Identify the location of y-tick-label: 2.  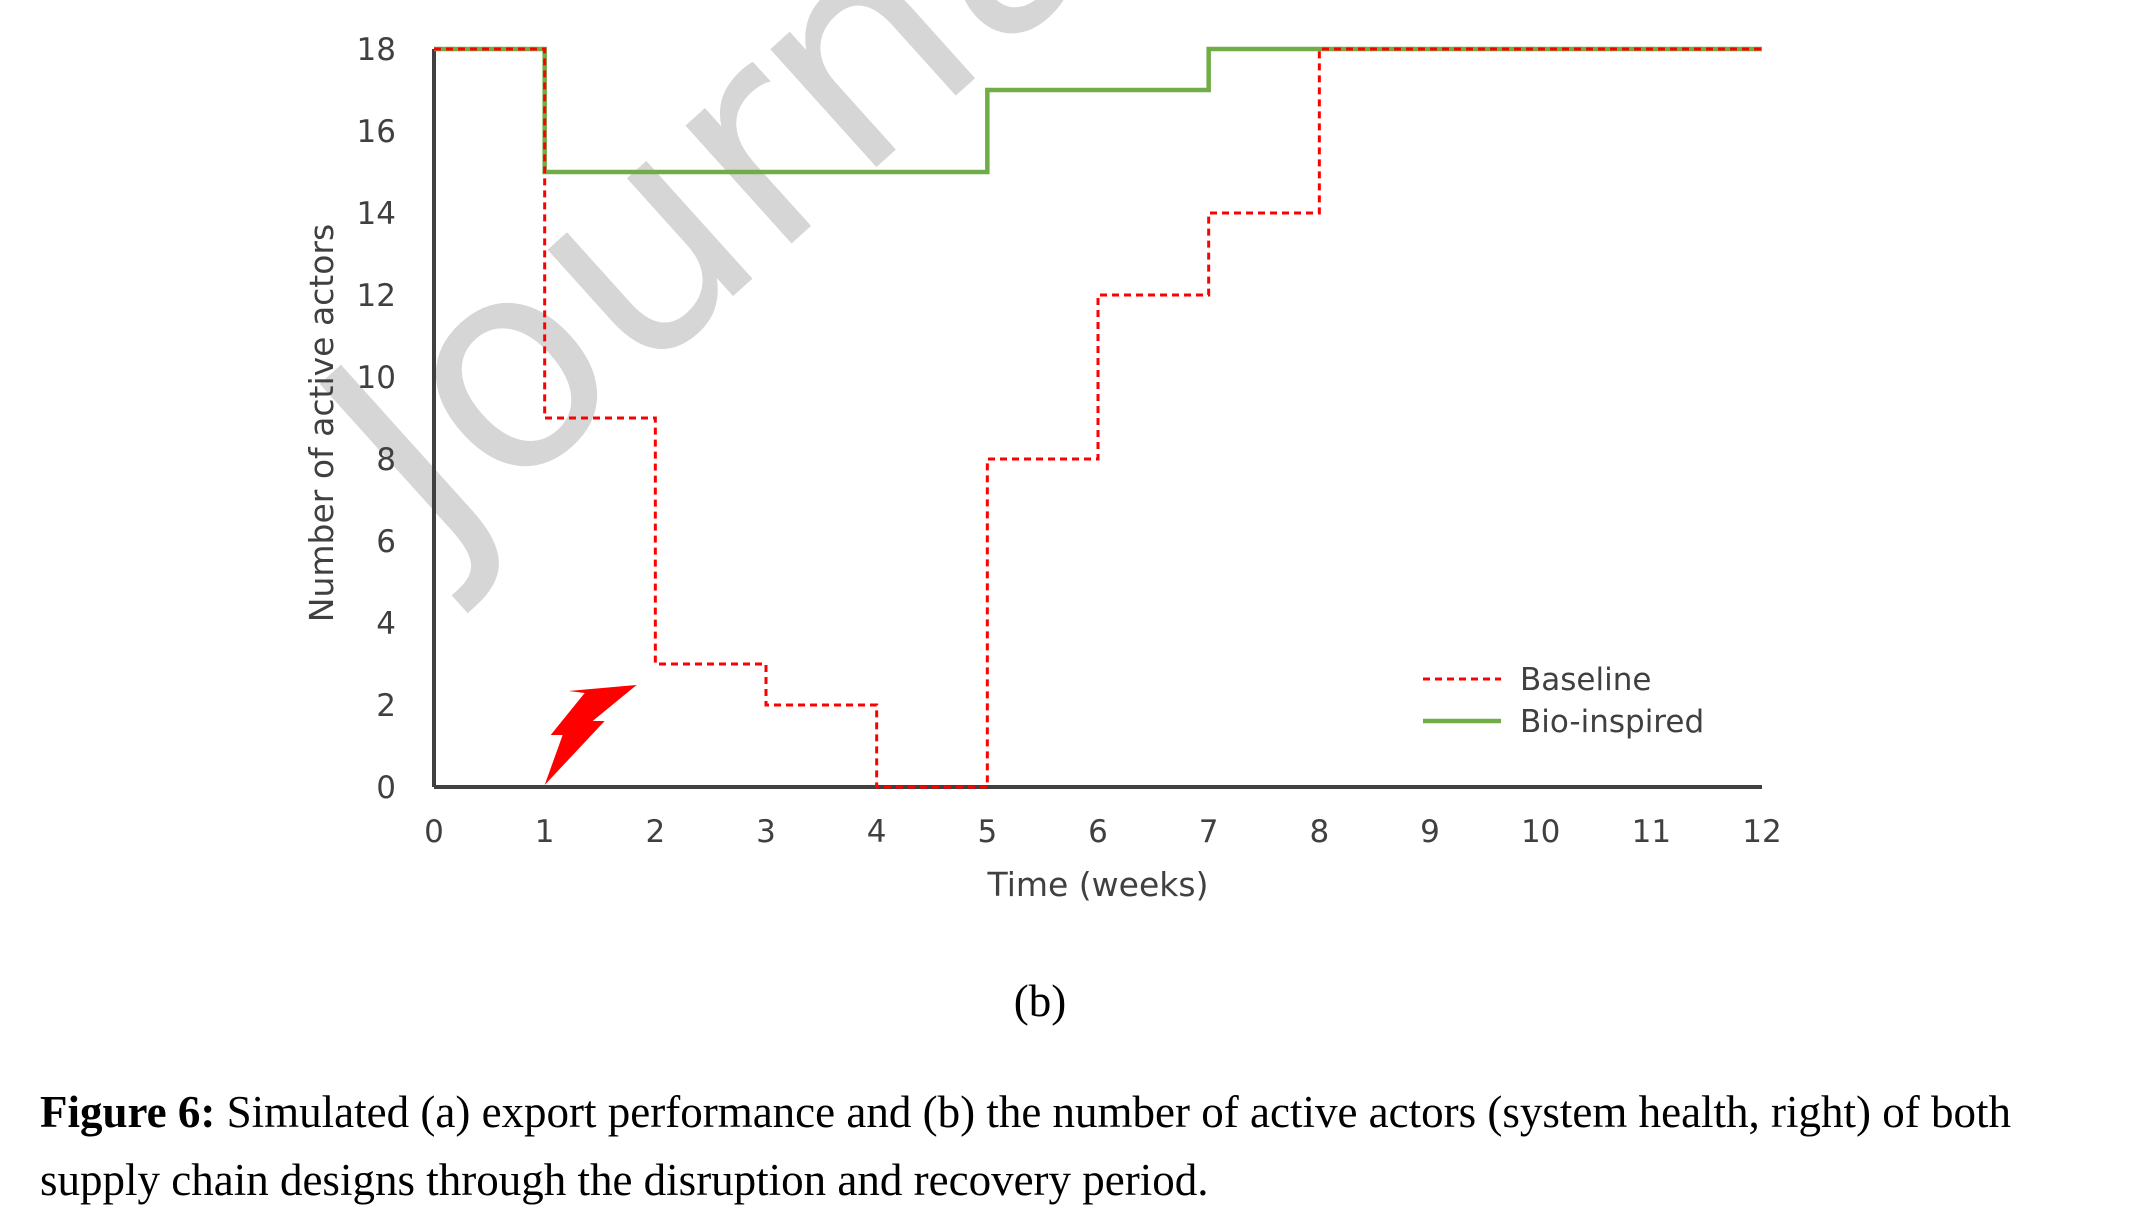
(386, 706).